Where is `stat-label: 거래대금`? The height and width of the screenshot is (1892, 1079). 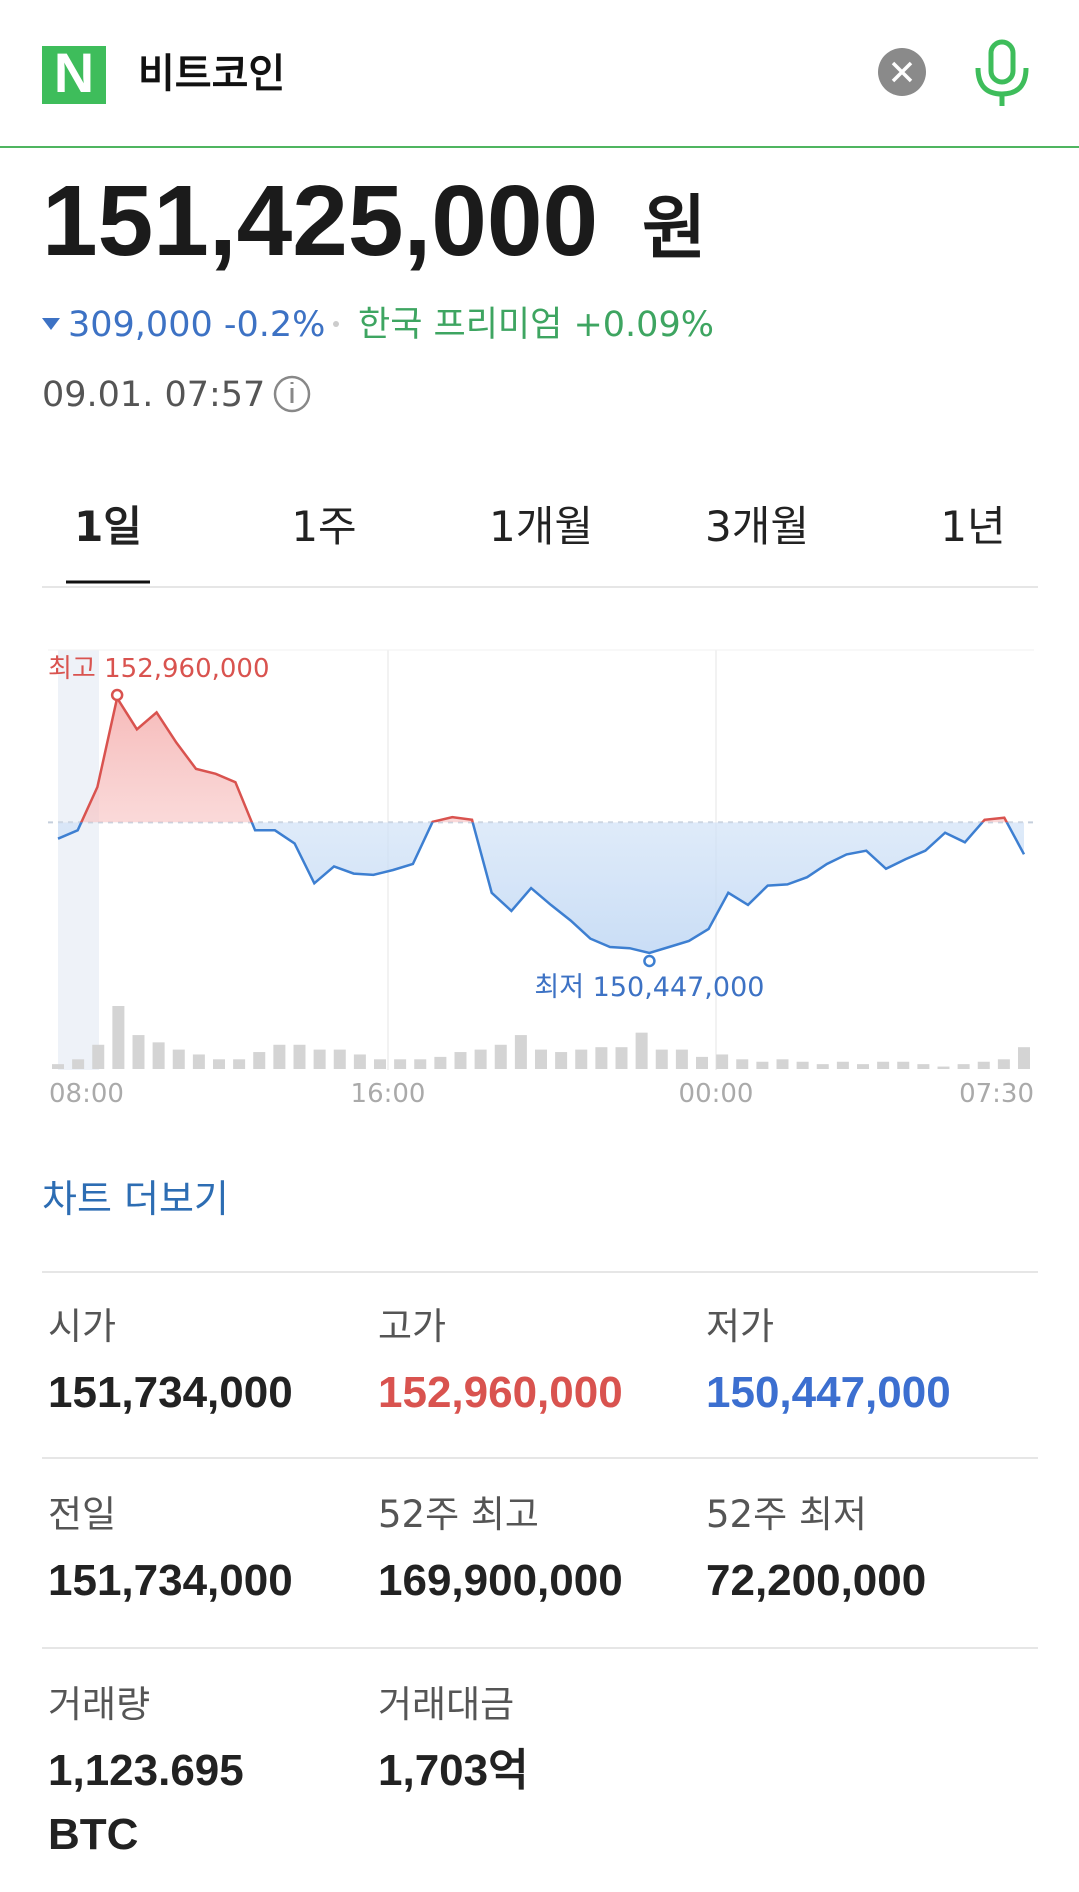 stat-label: 거래대금 is located at coordinates (446, 1704).